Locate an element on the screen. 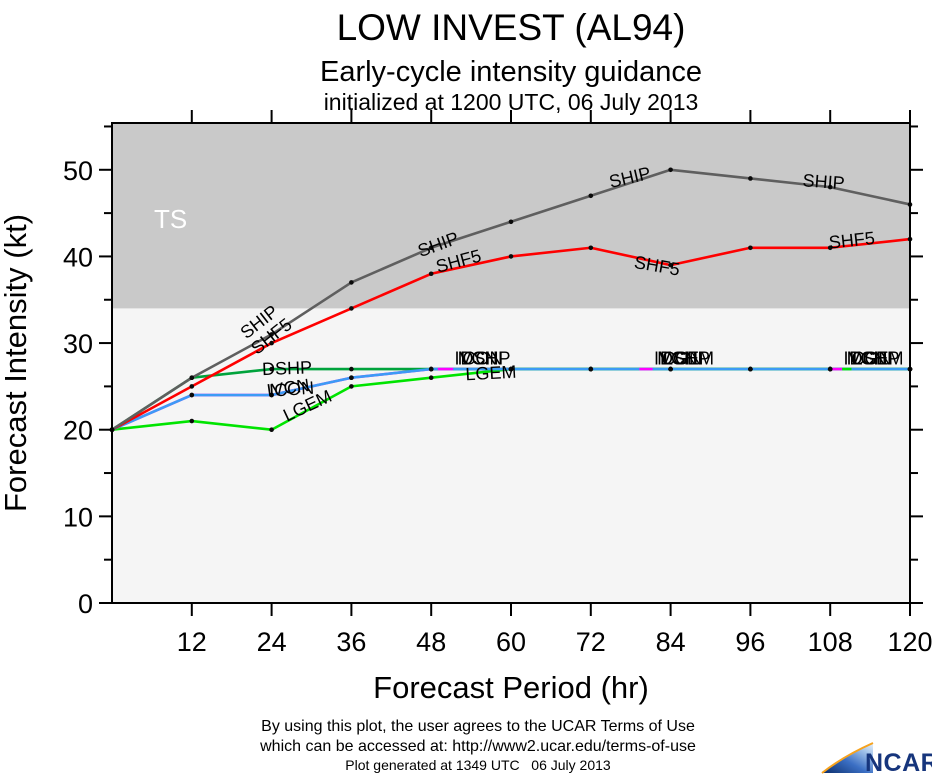 This screenshot has width=932, height=780. x-tick-label-72: 72 is located at coordinates (591, 642).